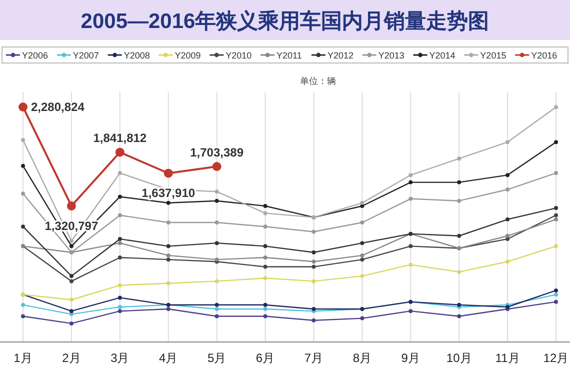  I want to click on x-tick-label: 2月, so click(71, 358).